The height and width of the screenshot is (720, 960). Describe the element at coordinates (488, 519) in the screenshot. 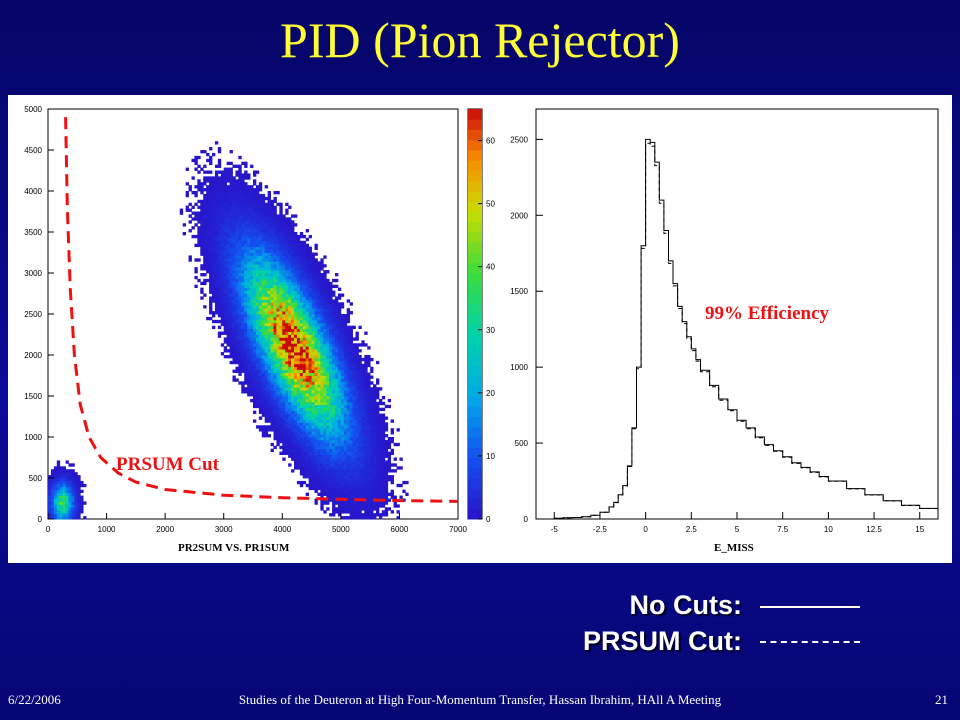

I see `colorbar-tick-label: 0` at that location.